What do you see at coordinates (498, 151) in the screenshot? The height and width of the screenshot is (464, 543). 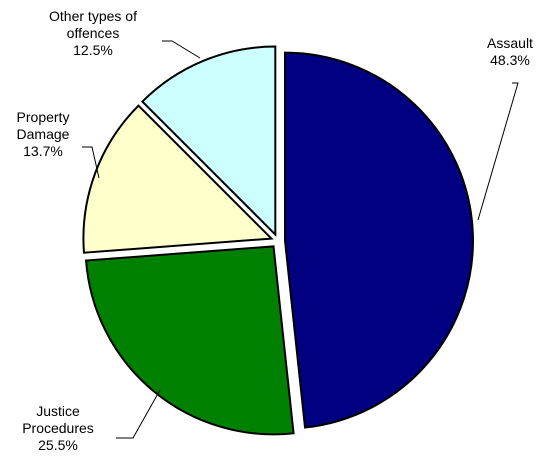 I see `leader-line-assault` at bounding box center [498, 151].